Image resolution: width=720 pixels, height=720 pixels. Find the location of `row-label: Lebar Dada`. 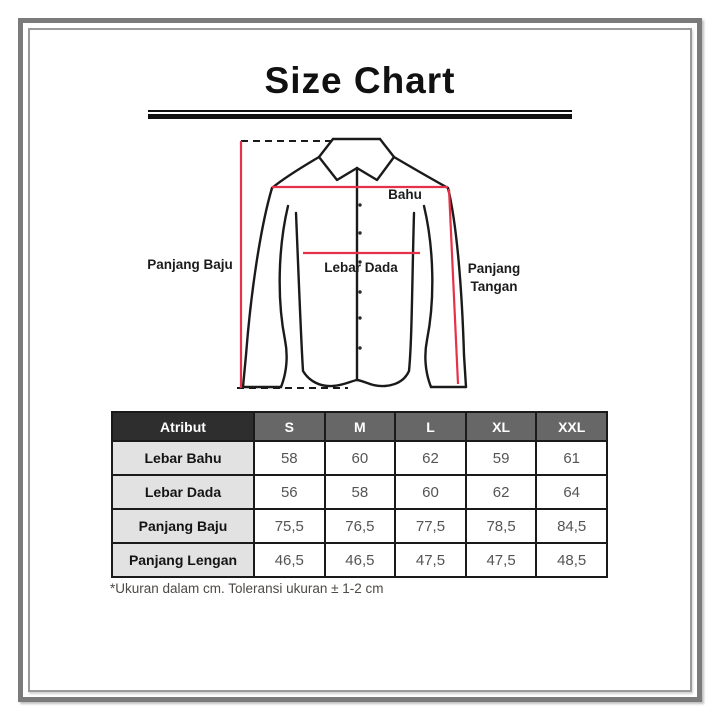

row-label: Lebar Dada is located at coordinates (183, 492).